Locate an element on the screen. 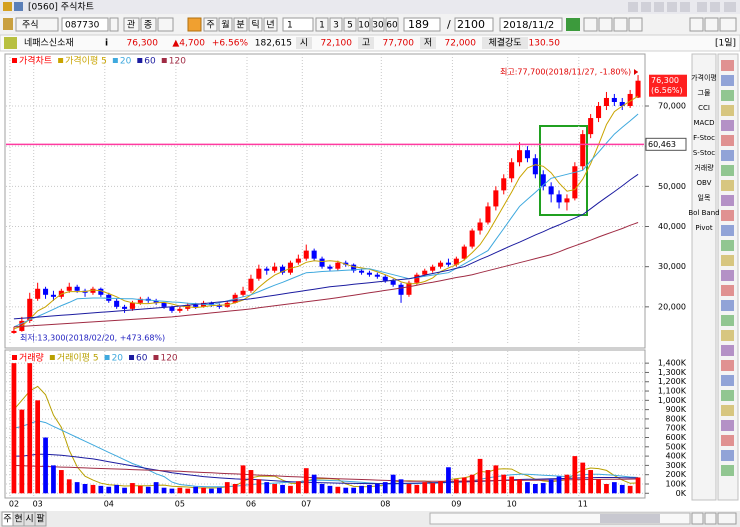  count-input is located at coordinates (422, 24).